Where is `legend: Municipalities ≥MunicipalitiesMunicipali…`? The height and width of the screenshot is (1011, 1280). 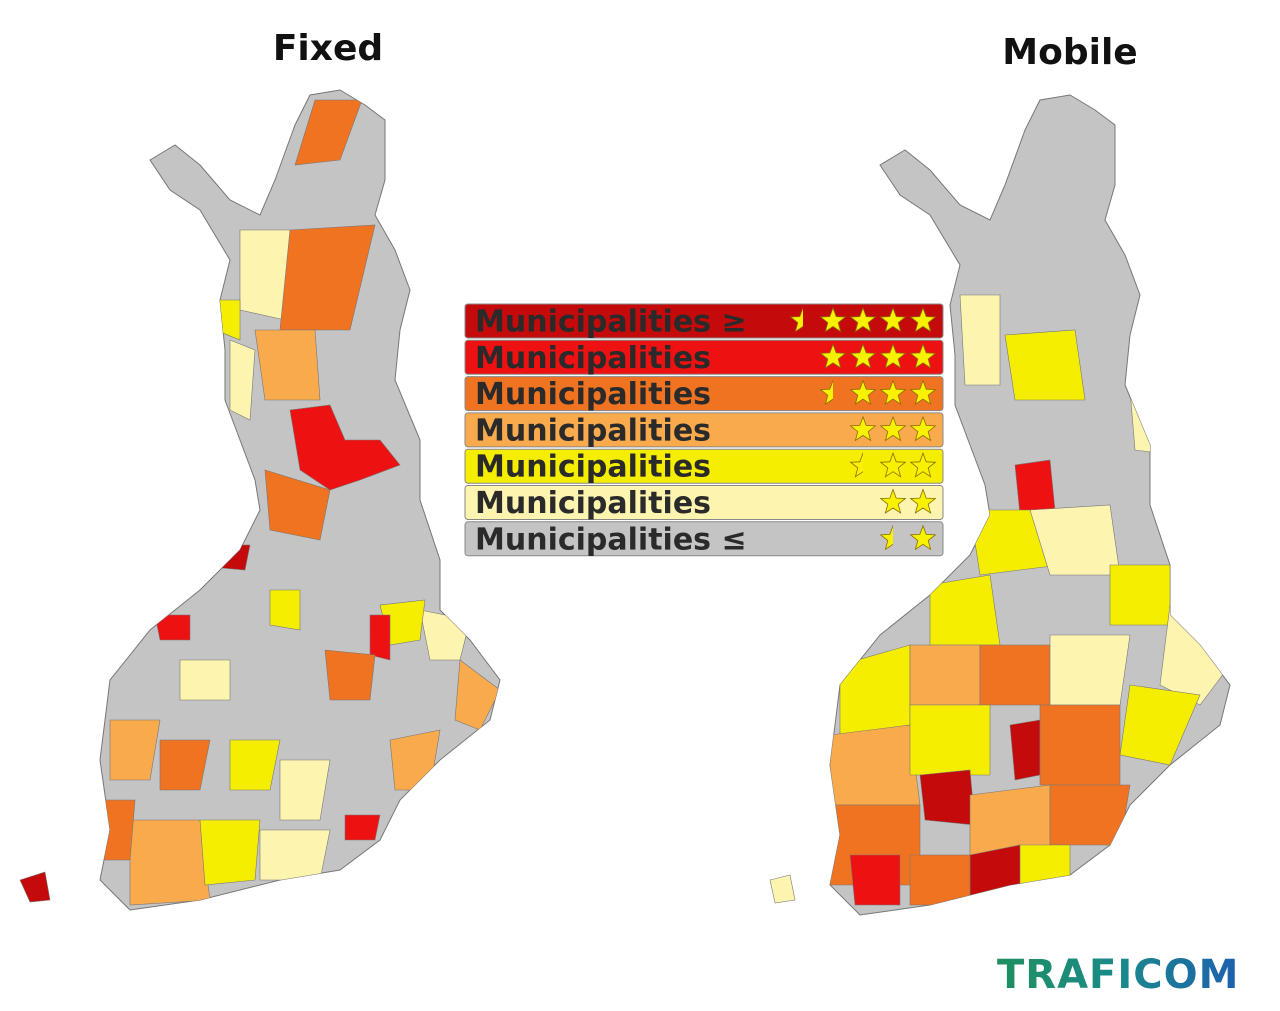 legend: Municipalities ≥MunicipalitiesMunicipali… is located at coordinates (704, 430).